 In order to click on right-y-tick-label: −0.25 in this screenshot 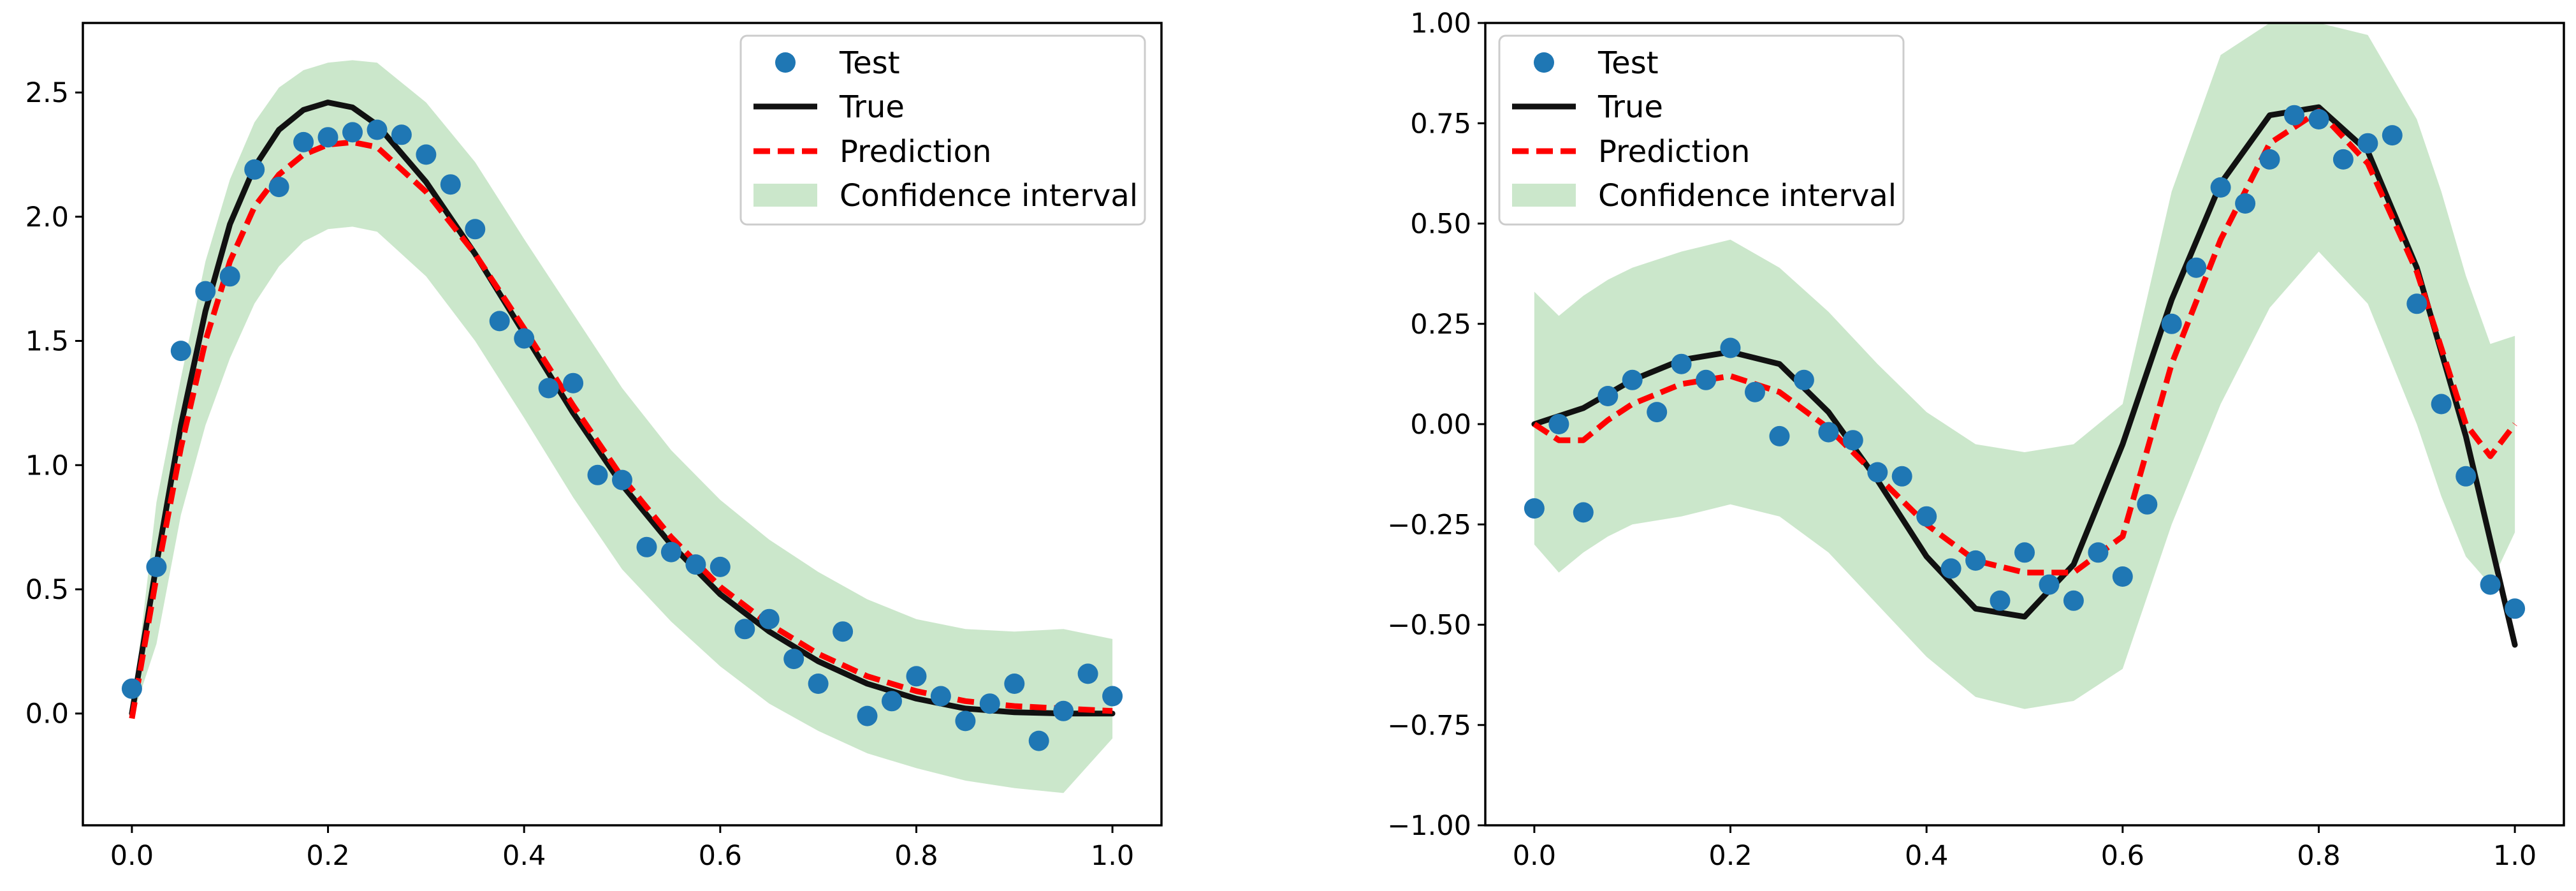, I will do `click(1429, 525)`.